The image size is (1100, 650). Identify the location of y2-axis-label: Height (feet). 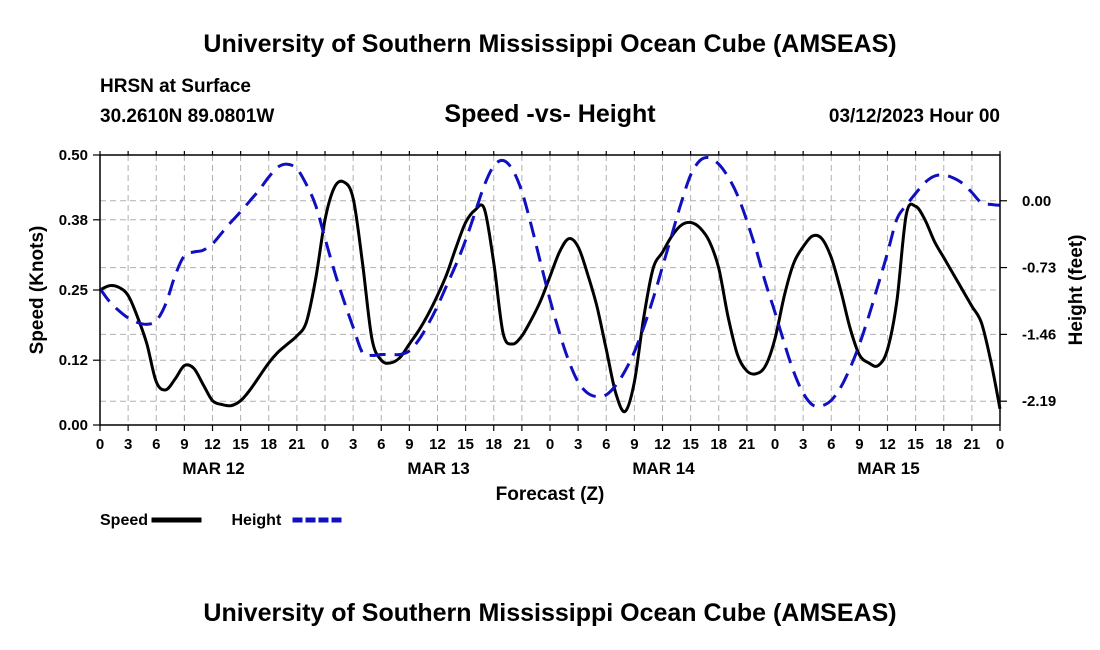
(1076, 290).